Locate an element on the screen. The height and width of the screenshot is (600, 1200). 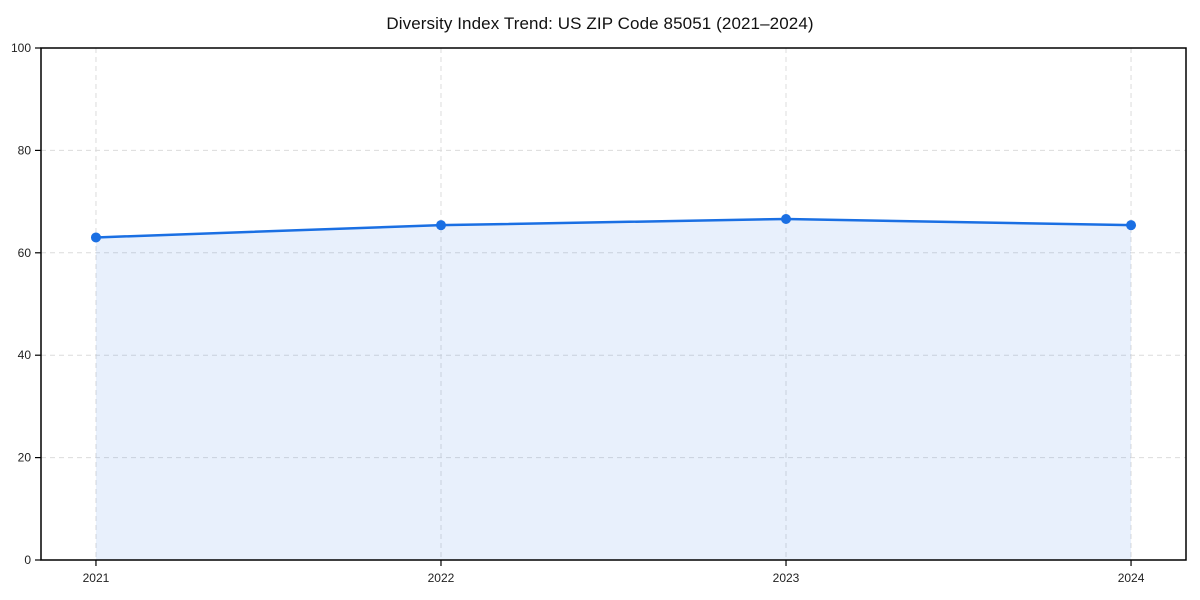
x-tick-label: 2022 is located at coordinates (441, 578).